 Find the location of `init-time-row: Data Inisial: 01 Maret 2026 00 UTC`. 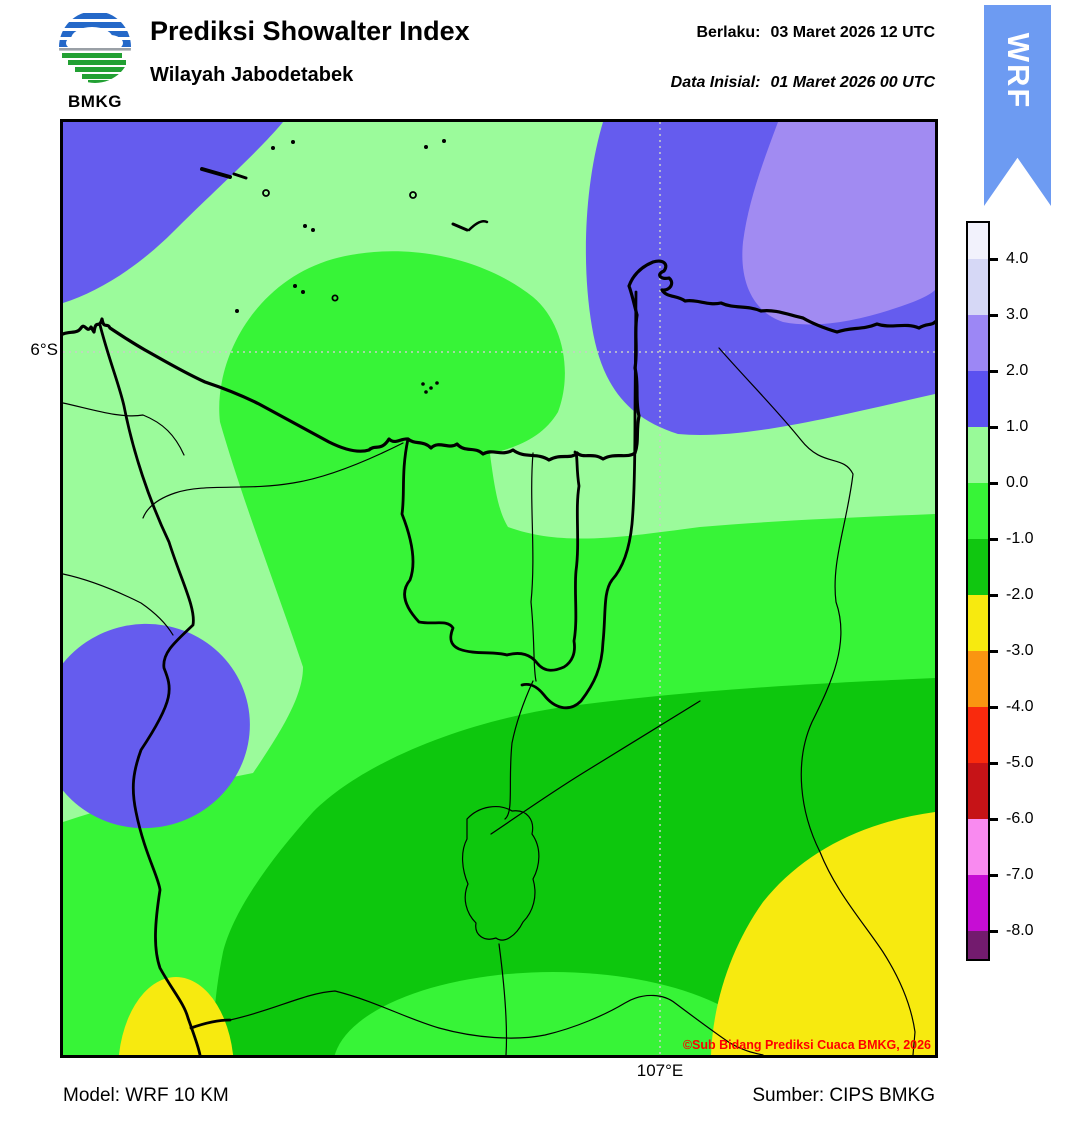

init-time-row: Data Inisial: 01 Maret 2026 00 UTC is located at coordinates (803, 83).